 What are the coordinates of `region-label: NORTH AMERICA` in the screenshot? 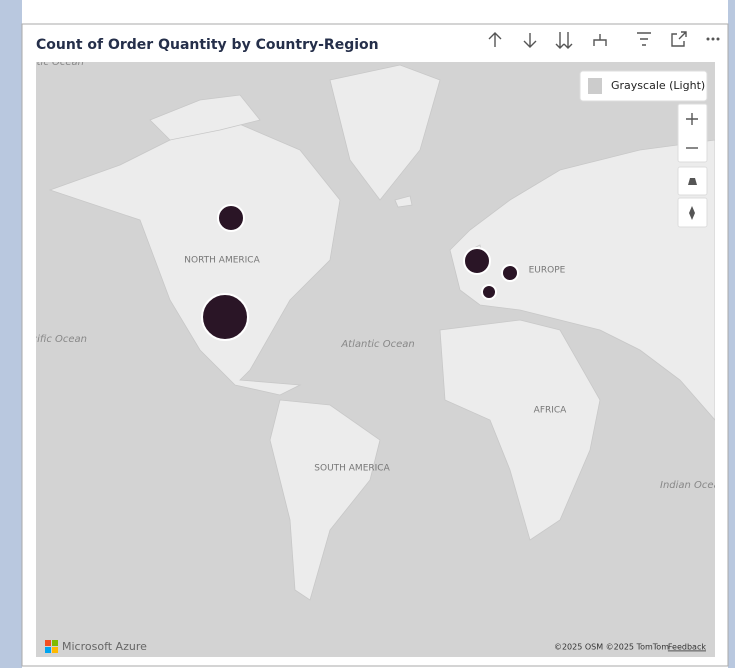 It's located at (222, 261).